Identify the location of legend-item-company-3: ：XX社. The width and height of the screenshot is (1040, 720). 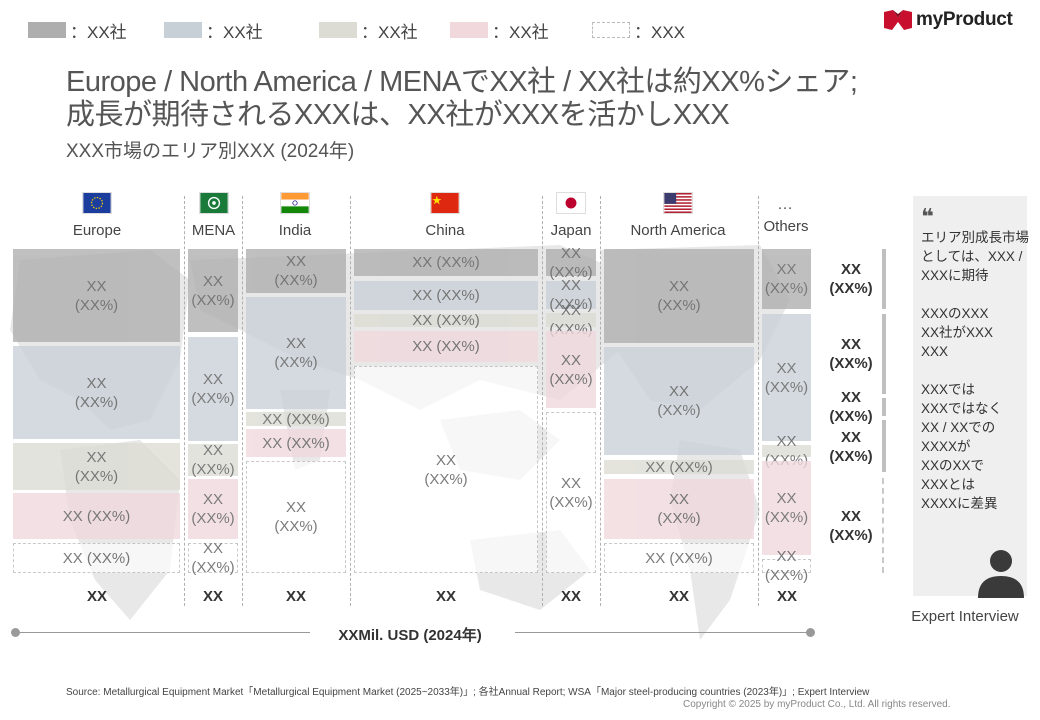
(368, 31).